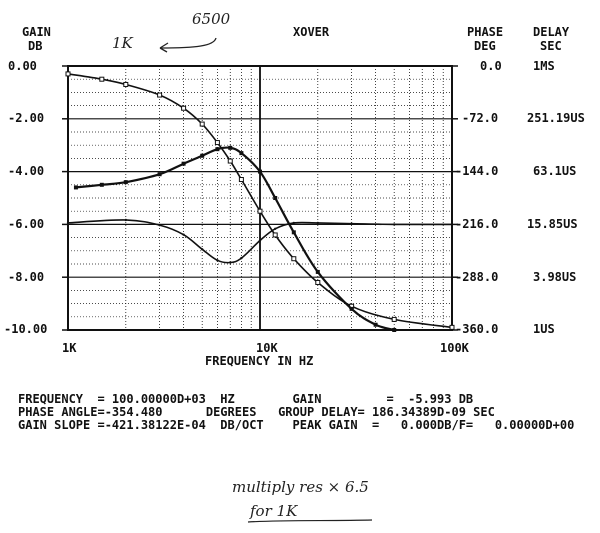  I want to click on gain-tick-label: -10.00, so click(26, 329).